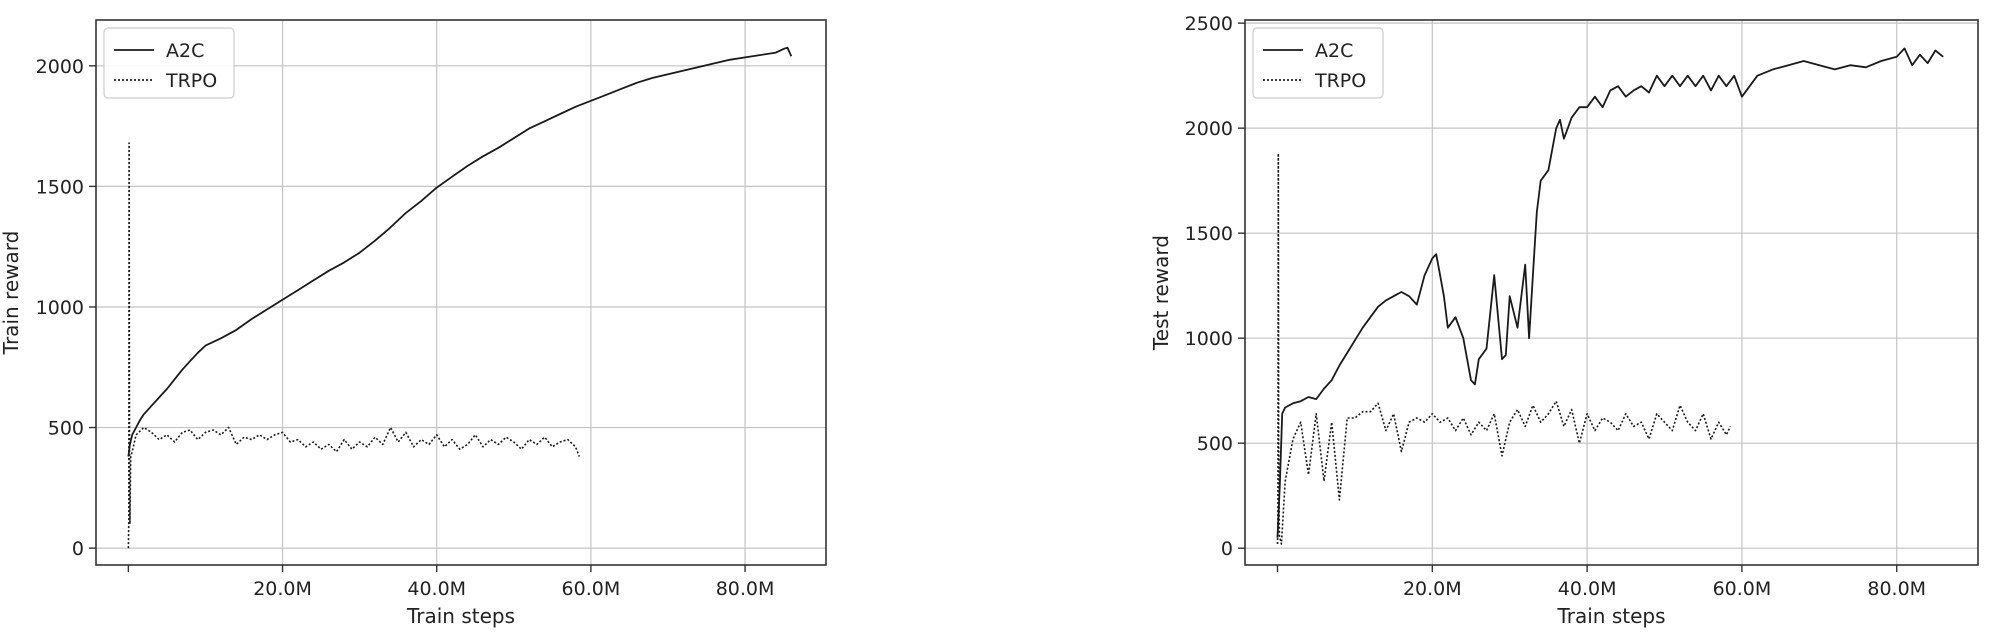  Describe the element at coordinates (1334, 51) in the screenshot. I see `test-reward-legend-label-a2c: A2C` at that location.